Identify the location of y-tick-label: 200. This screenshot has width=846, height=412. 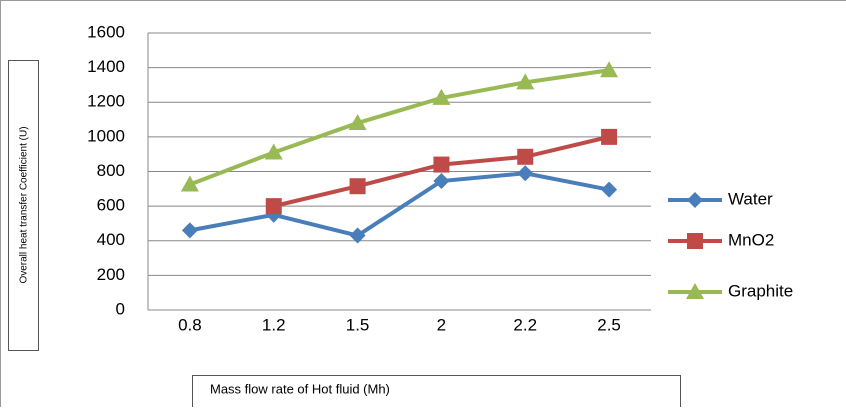
(111, 274).